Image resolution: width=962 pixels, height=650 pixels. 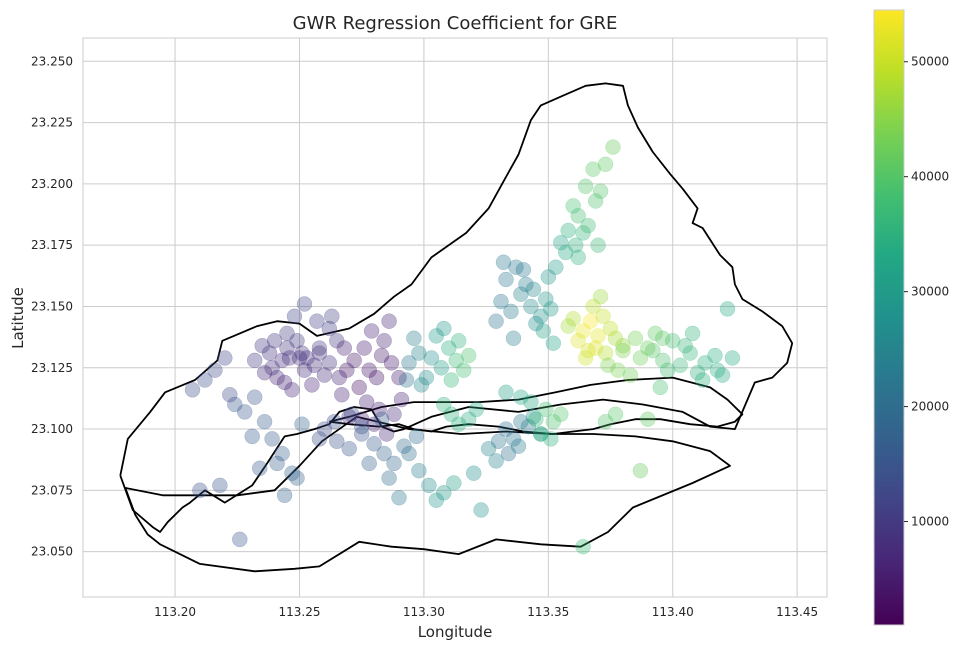 What do you see at coordinates (18, 318) in the screenshot?
I see `y-axis-label: Latitude` at bounding box center [18, 318].